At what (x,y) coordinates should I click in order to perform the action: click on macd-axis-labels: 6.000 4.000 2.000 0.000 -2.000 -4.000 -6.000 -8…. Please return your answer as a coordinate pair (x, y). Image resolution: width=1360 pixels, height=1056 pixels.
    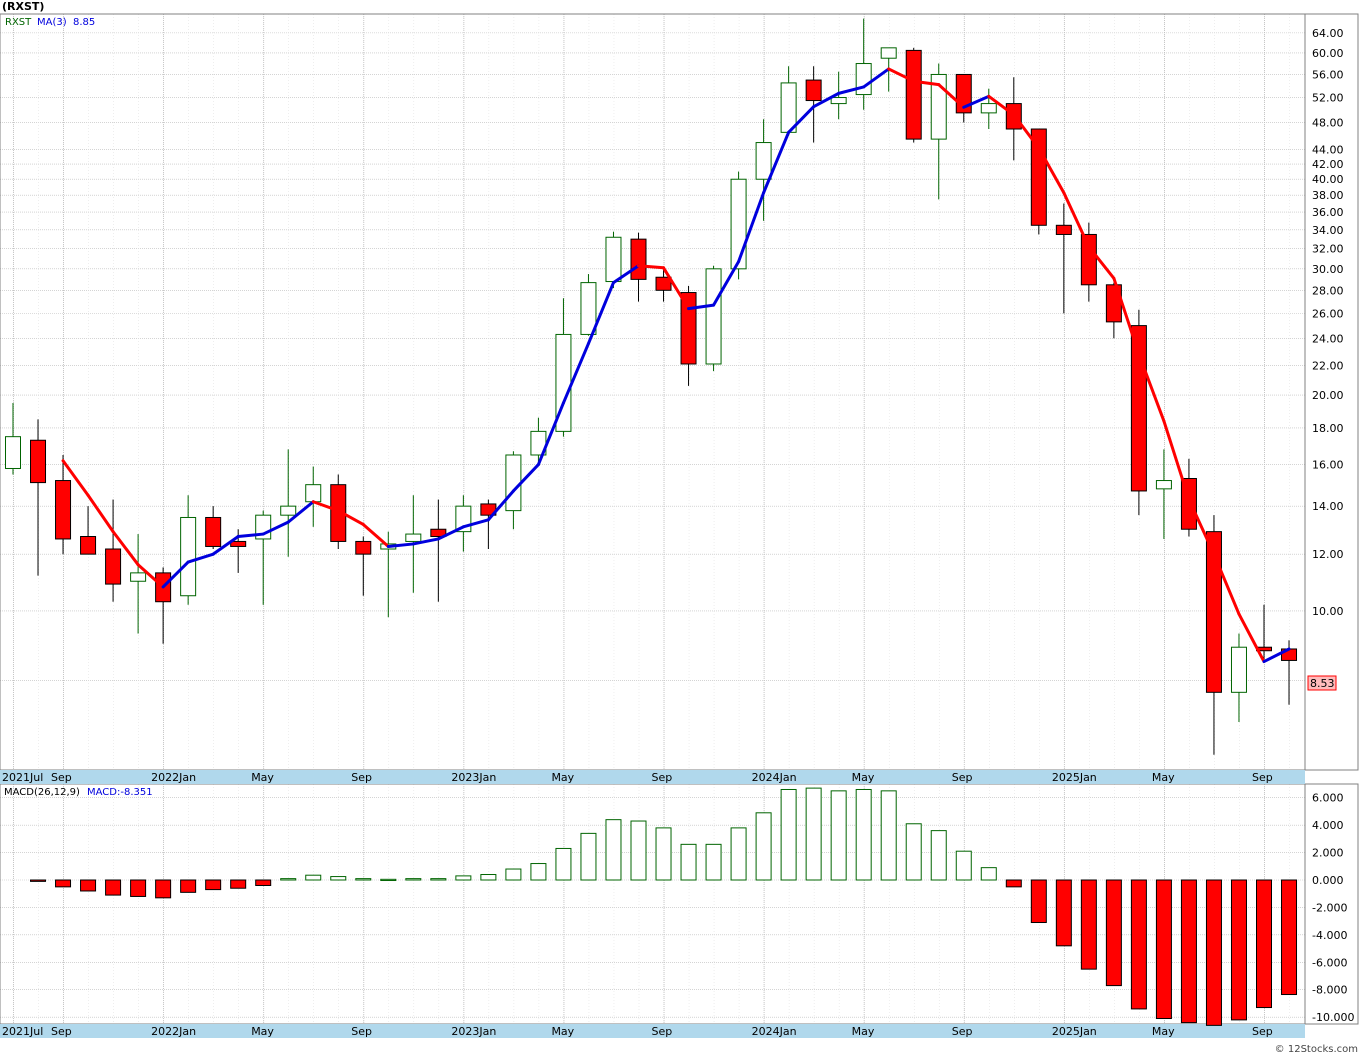
    Looking at the image, I should click on (1333, 908).